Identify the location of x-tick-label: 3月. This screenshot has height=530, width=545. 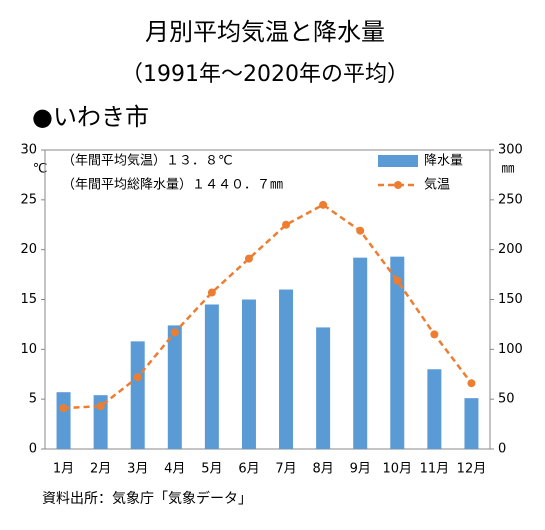
(137, 469).